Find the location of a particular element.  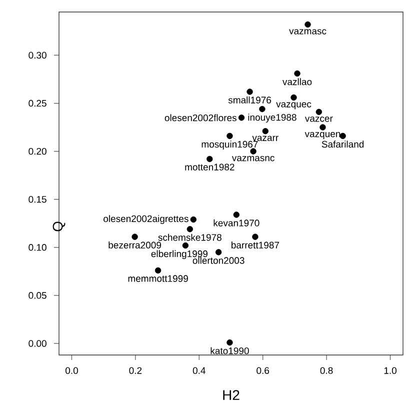

annotation: kevan1970 is located at coordinates (237, 222).